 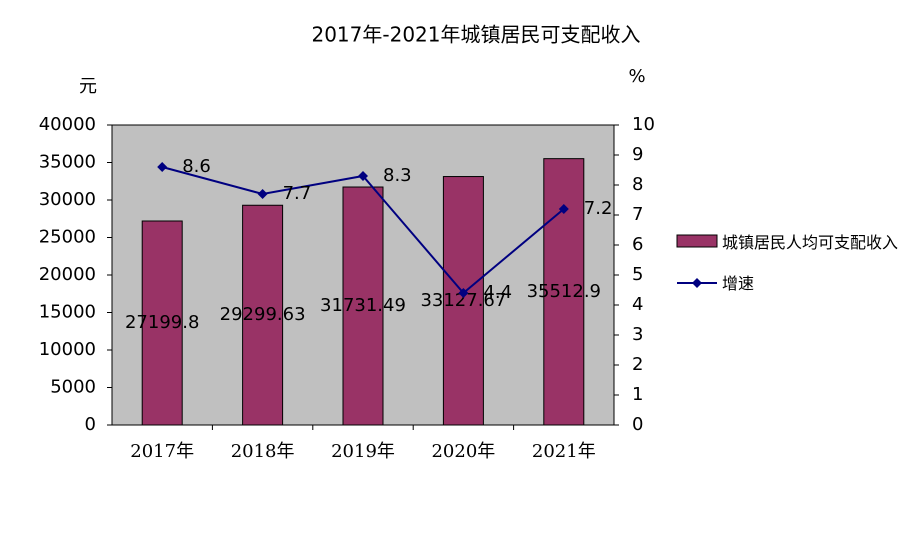 I want to click on bar-value-label: 35512.9, so click(x=564, y=291).